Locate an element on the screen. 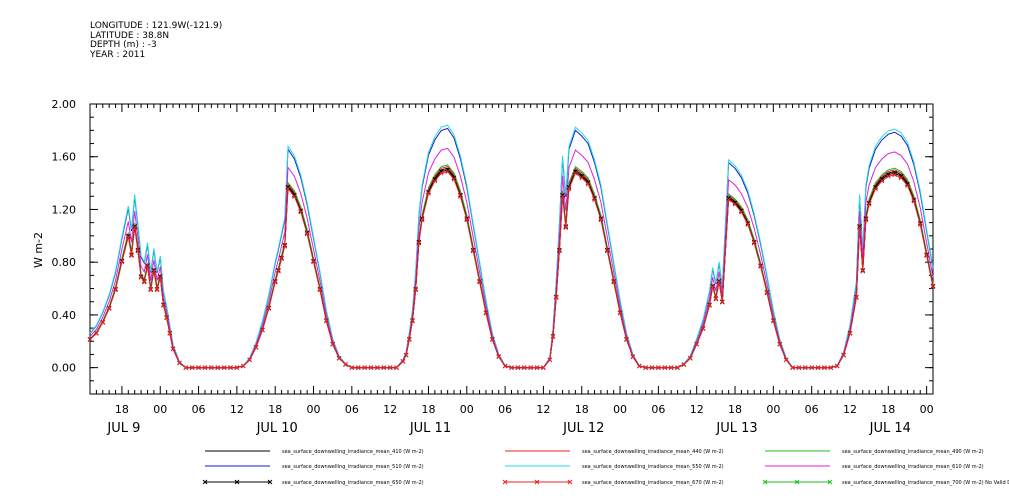  longitude-text: LONGITUDE : 121.9W(-121.9) is located at coordinates (156, 26).